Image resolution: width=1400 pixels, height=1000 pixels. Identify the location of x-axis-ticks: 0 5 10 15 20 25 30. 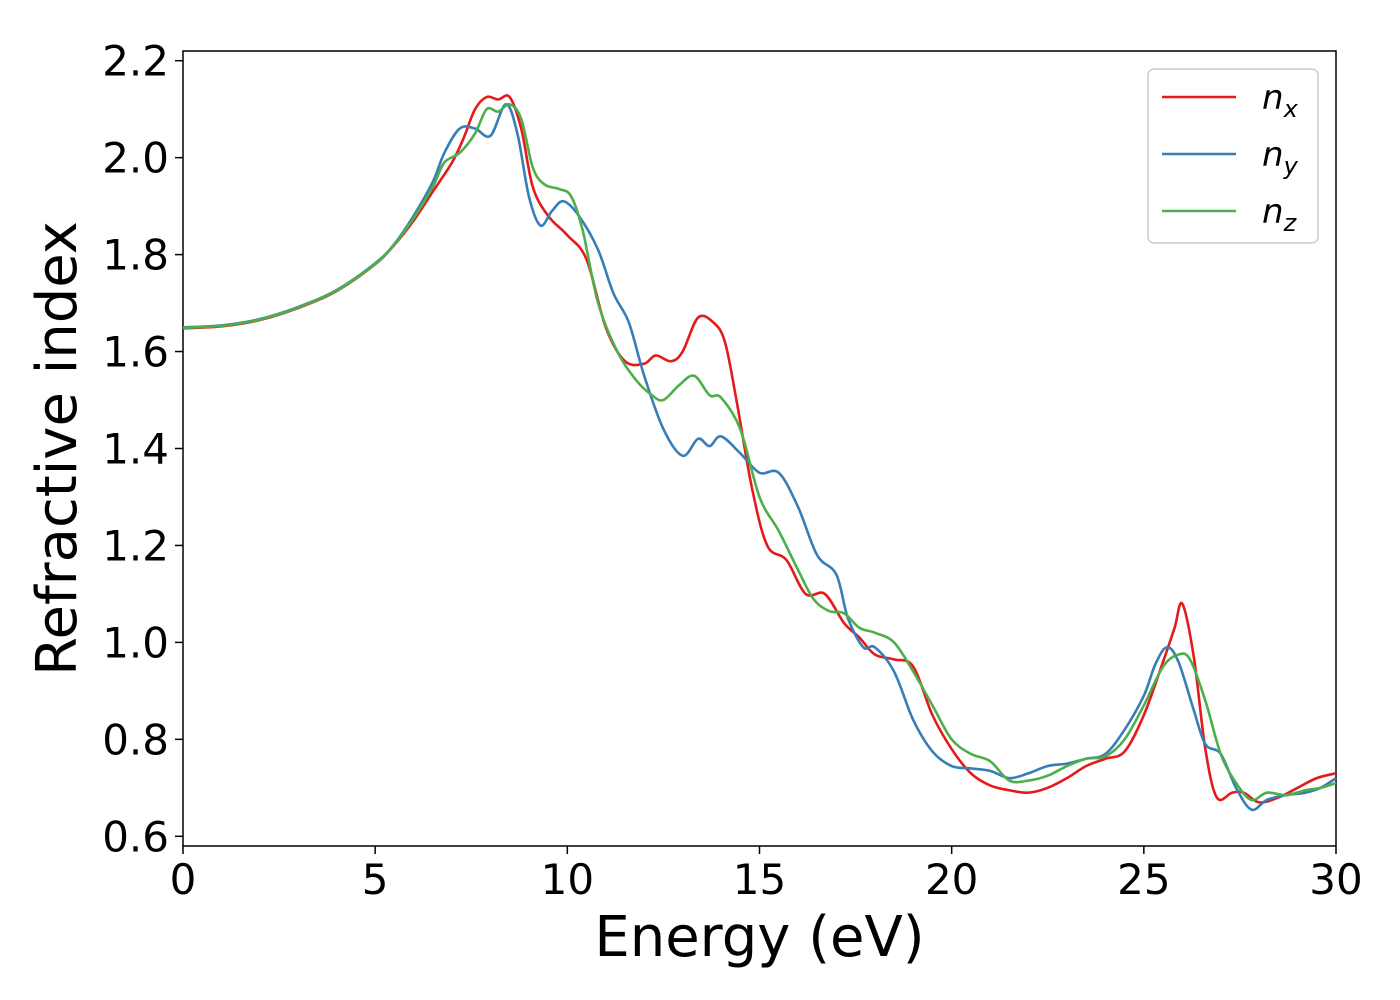
(766, 875).